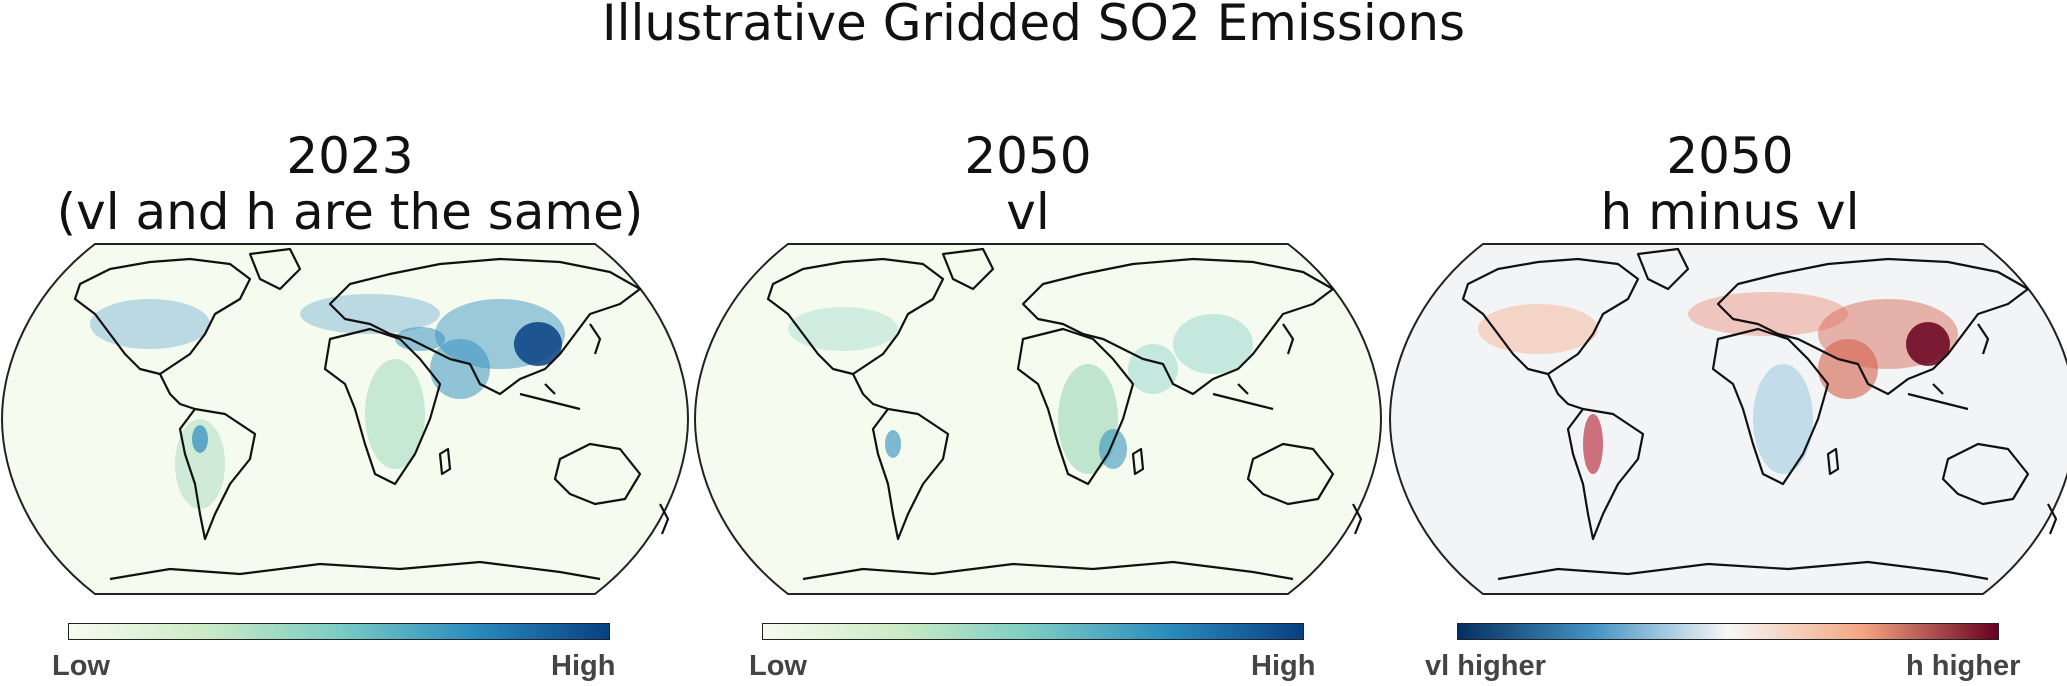  Describe the element at coordinates (1033, 631) in the screenshot. I see `colorbar-2050-vl` at that location.